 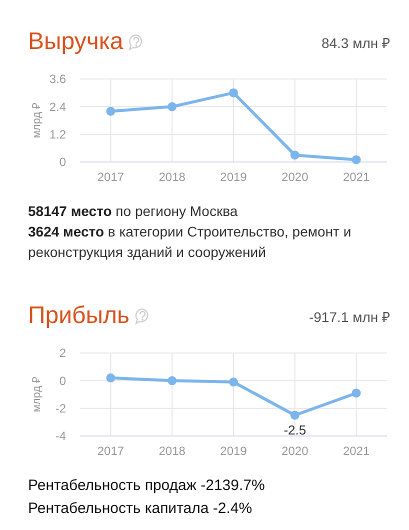 I want to click on chart-subtitle: -917.1 млн ₽, so click(x=349, y=317).